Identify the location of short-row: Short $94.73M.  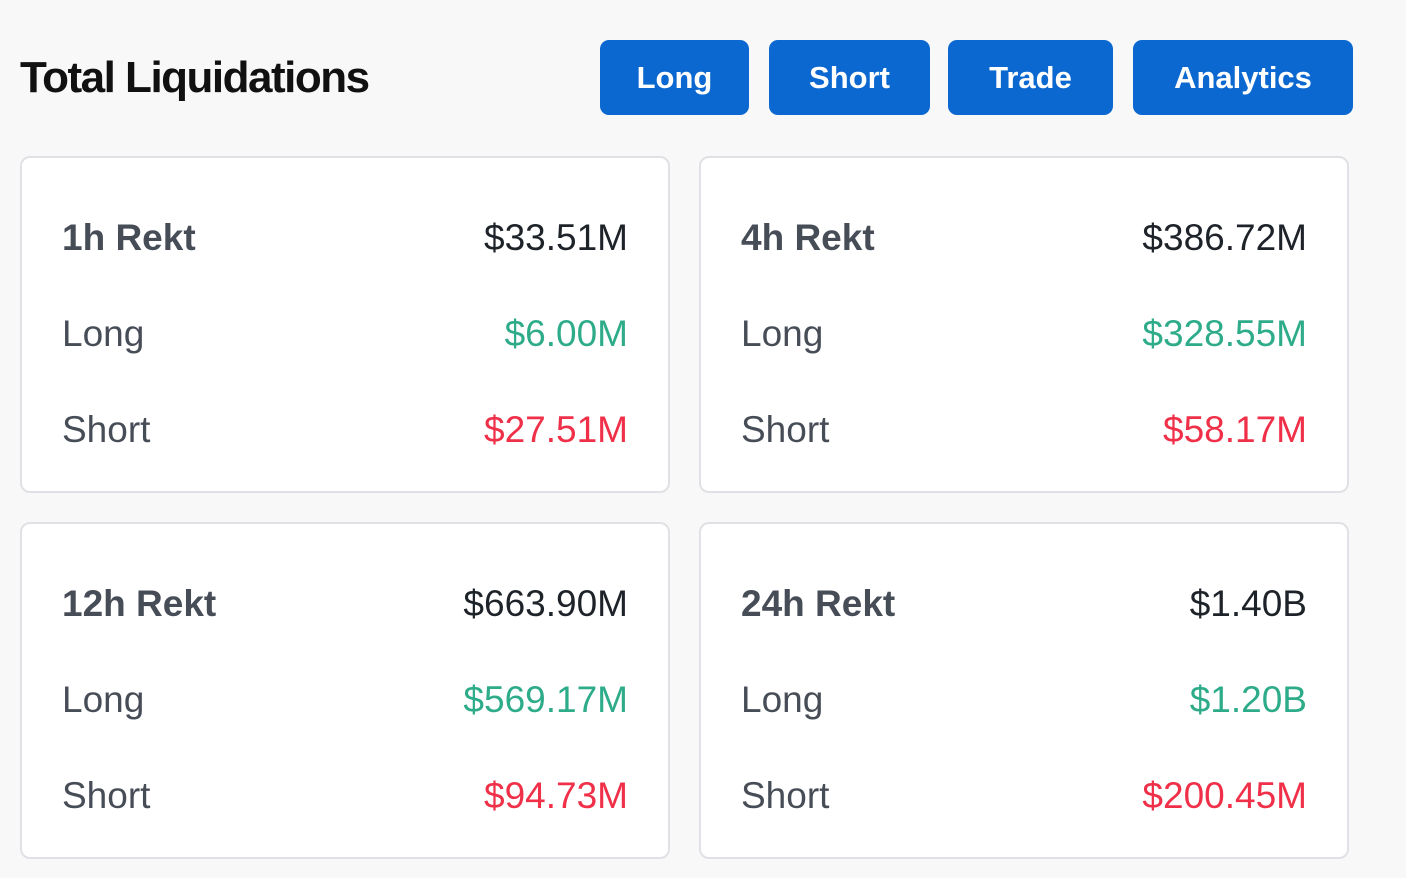
(345, 796).